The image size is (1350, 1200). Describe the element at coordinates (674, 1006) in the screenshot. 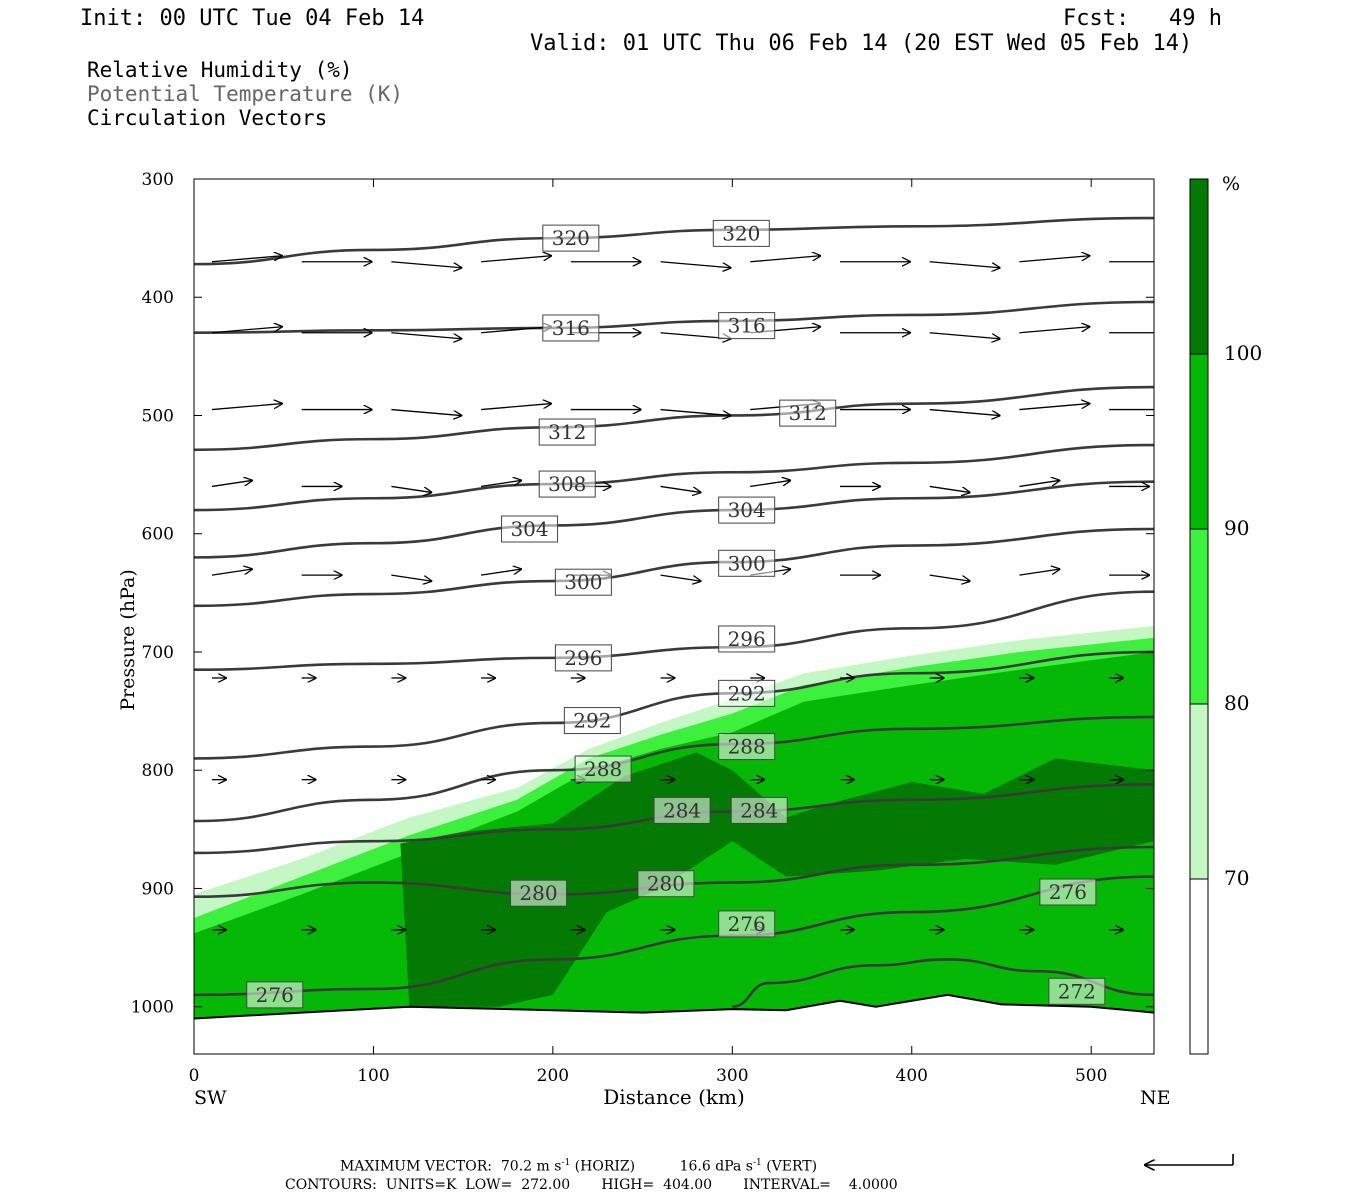

I see `terrain-line` at that location.